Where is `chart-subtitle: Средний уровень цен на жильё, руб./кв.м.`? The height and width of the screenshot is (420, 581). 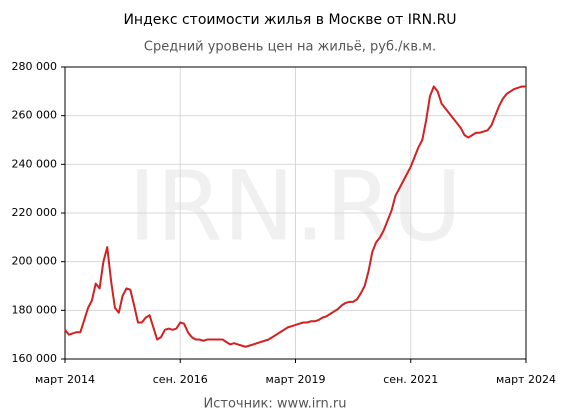 chart-subtitle: Средний уровень цен на жильё, руб./кв.м. is located at coordinates (290, 47).